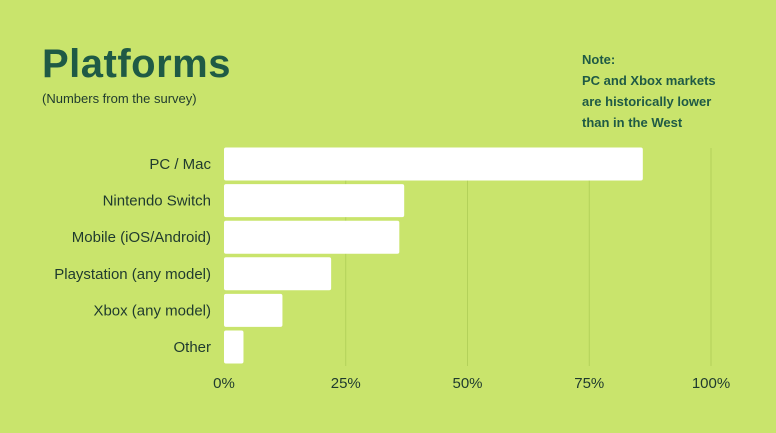 The image size is (776, 433). What do you see at coordinates (136, 64) in the screenshot?
I see `page-title: Platforms` at bounding box center [136, 64].